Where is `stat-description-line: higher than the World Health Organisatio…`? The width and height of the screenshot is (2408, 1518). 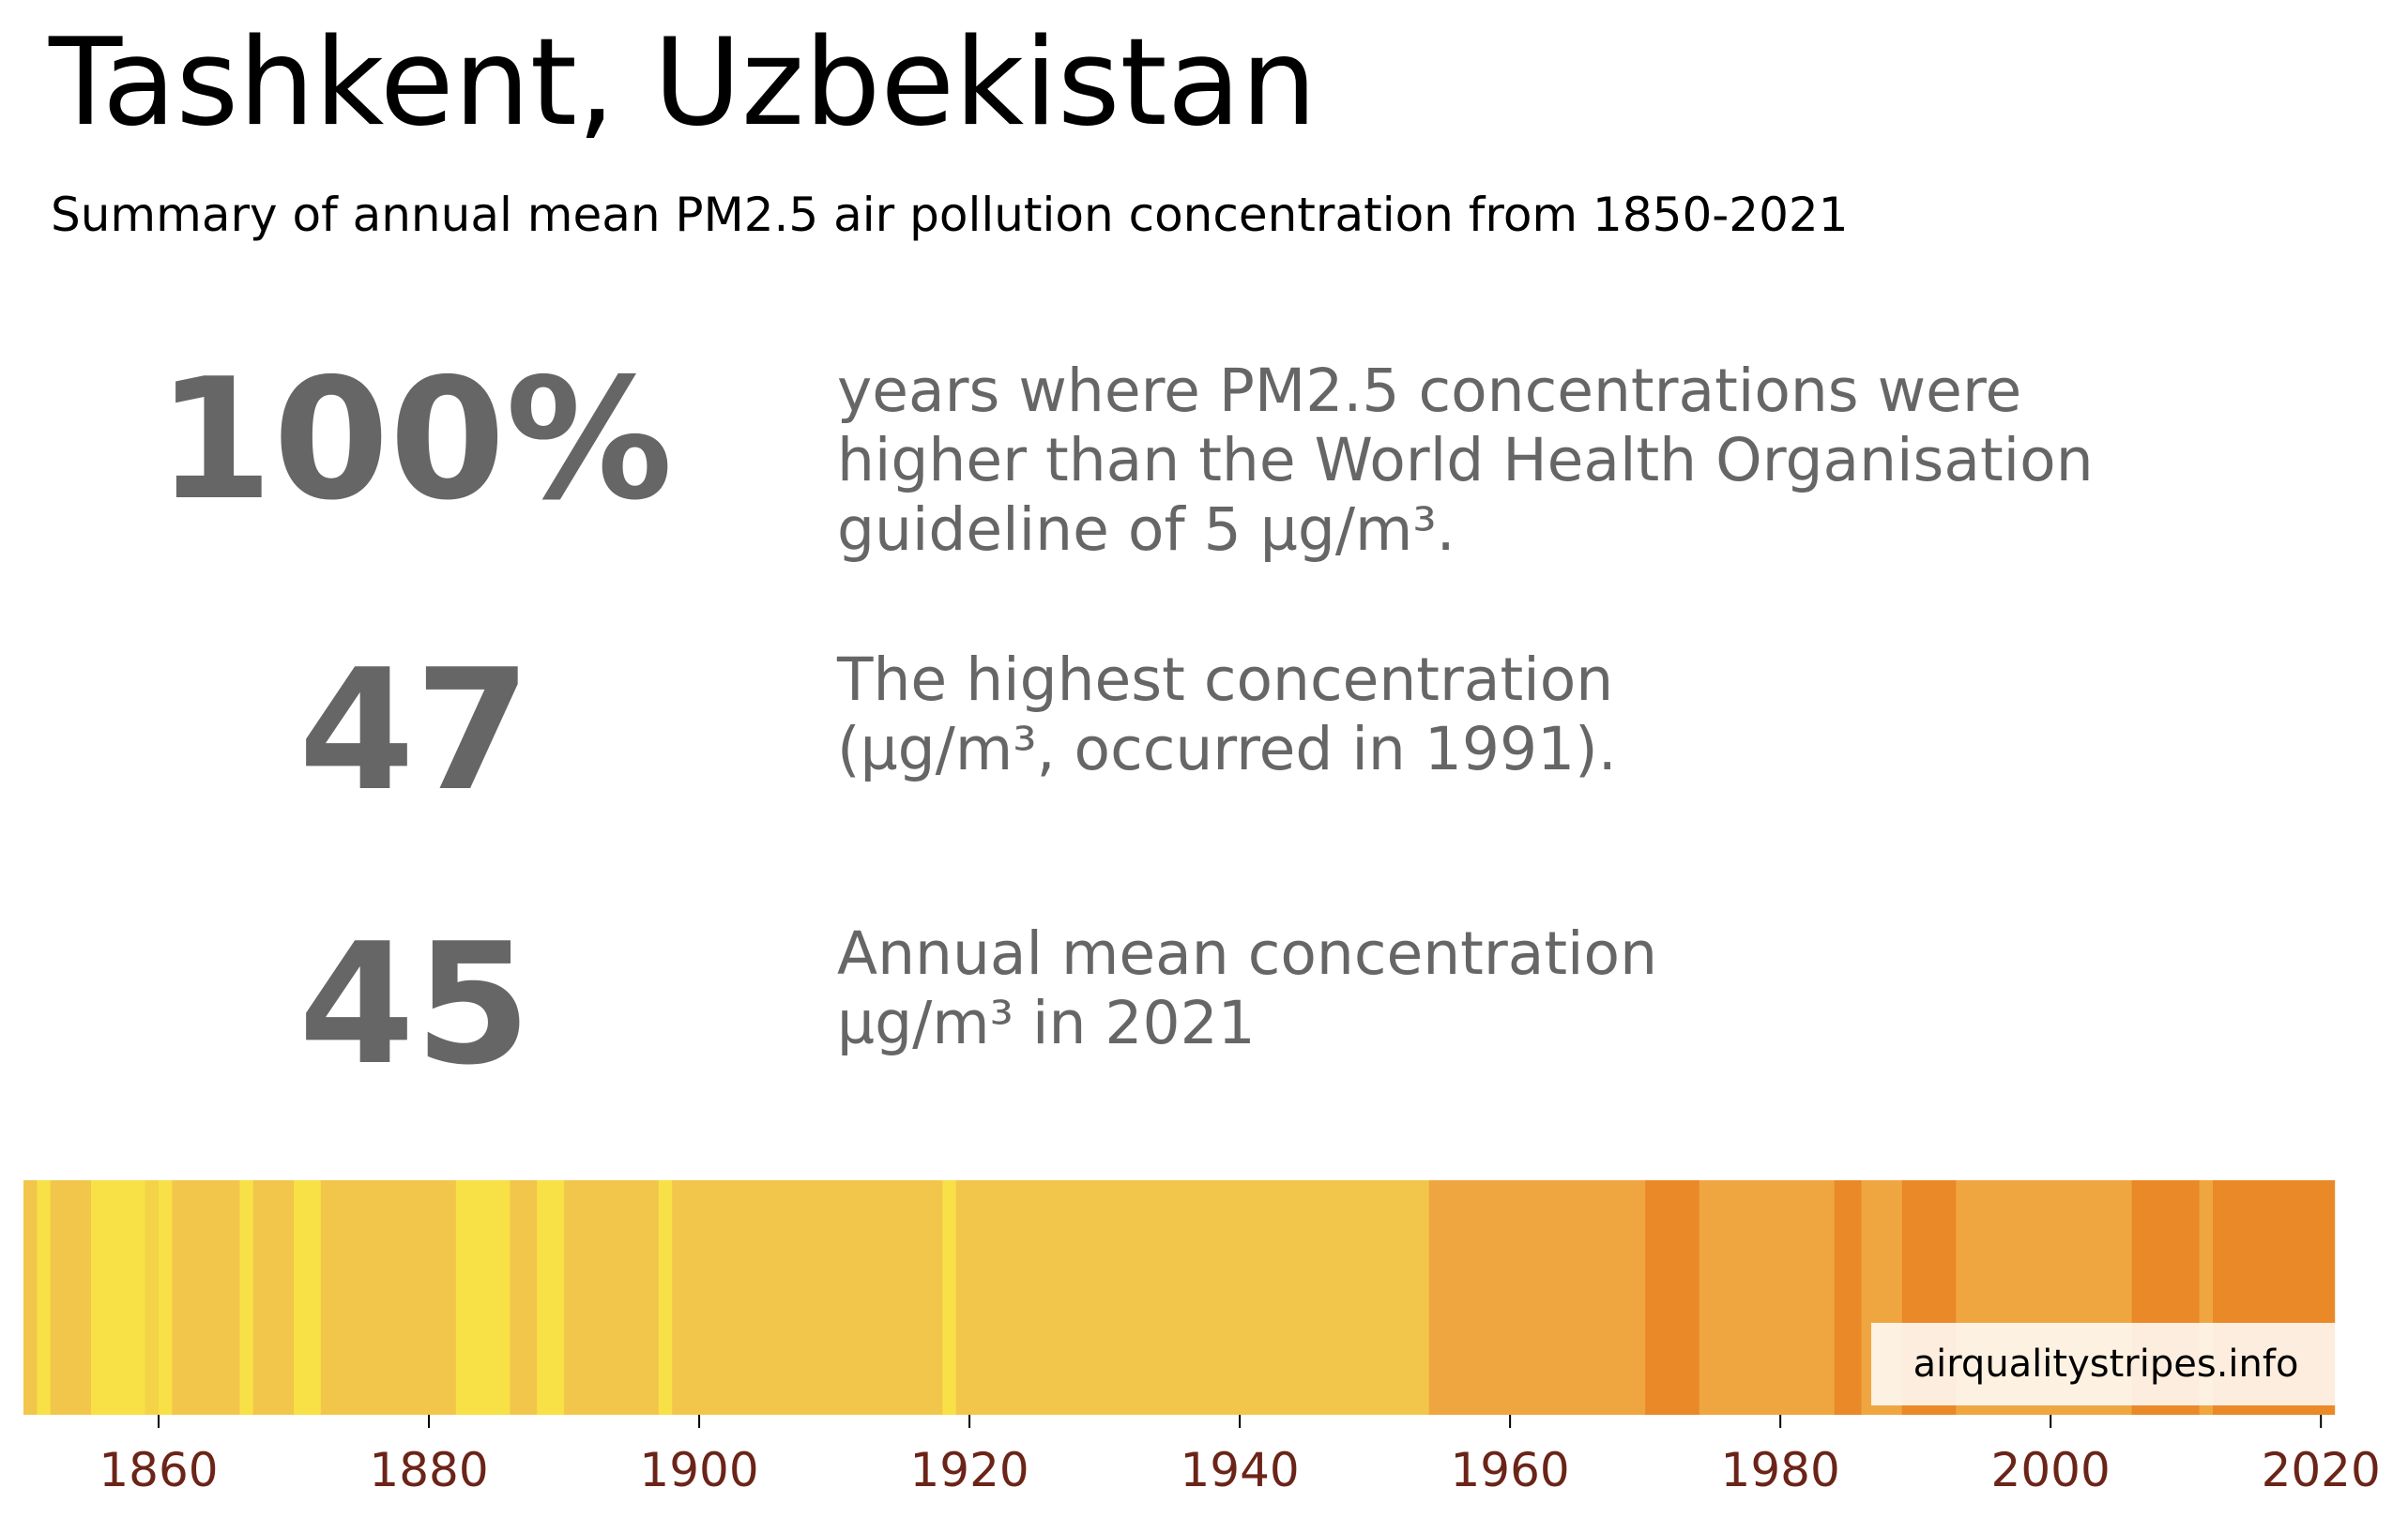 stat-description-line: higher than the World Health Organisatio… is located at coordinates (1465, 460).